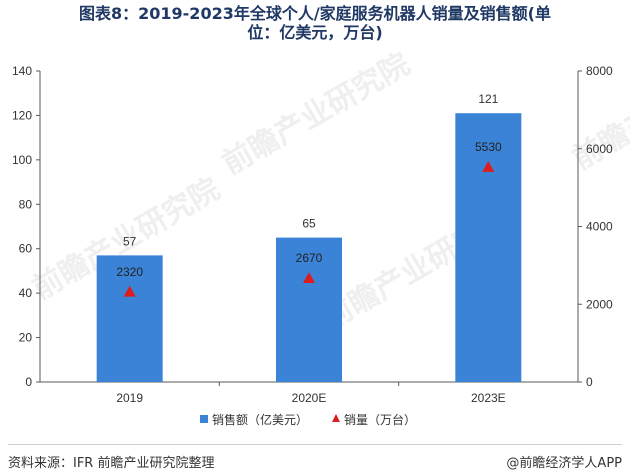  What do you see at coordinates (488, 147) in the screenshot?
I see `triangle-data-label: 5530` at bounding box center [488, 147].